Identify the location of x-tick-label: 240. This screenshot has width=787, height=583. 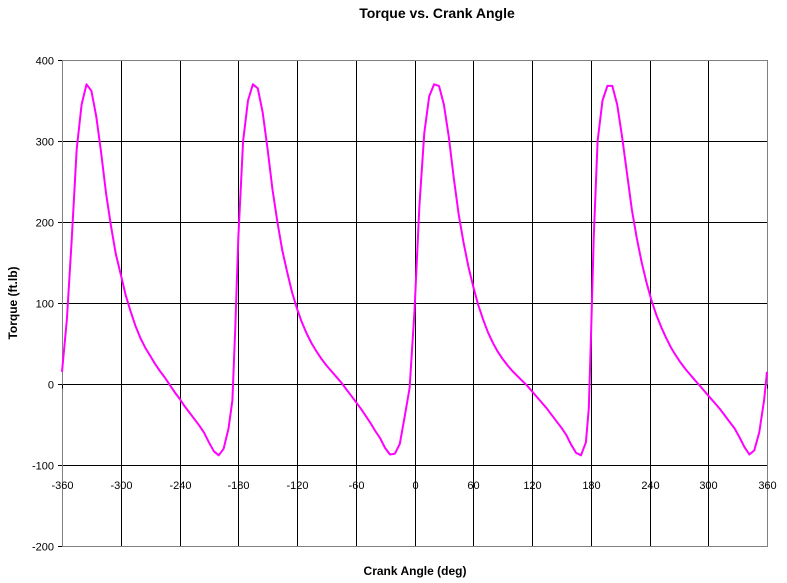
(650, 486).